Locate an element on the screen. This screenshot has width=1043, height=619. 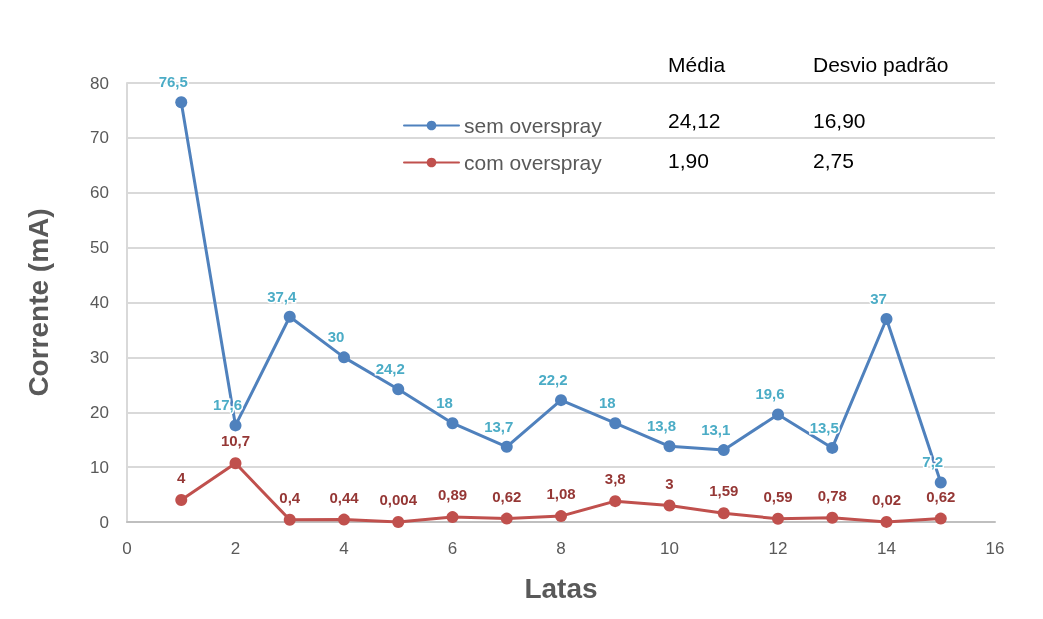
text: Média is located at coordinates (697, 64).